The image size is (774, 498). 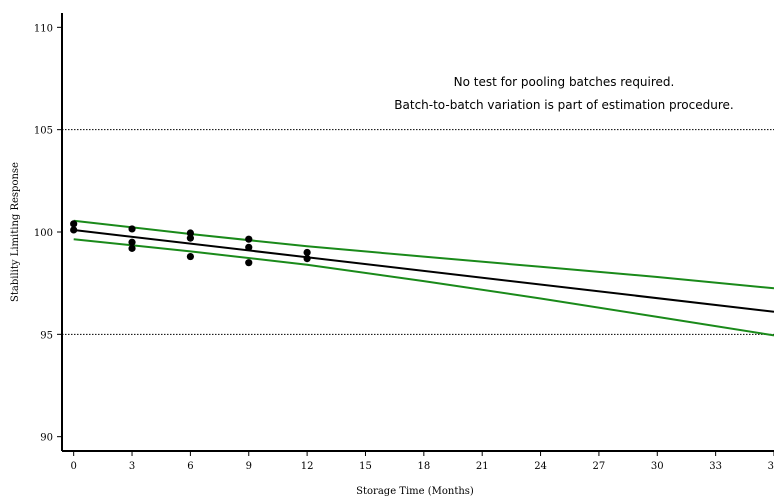 What do you see at coordinates (657, 466) in the screenshot?
I see `x-tick-label: 30` at bounding box center [657, 466].